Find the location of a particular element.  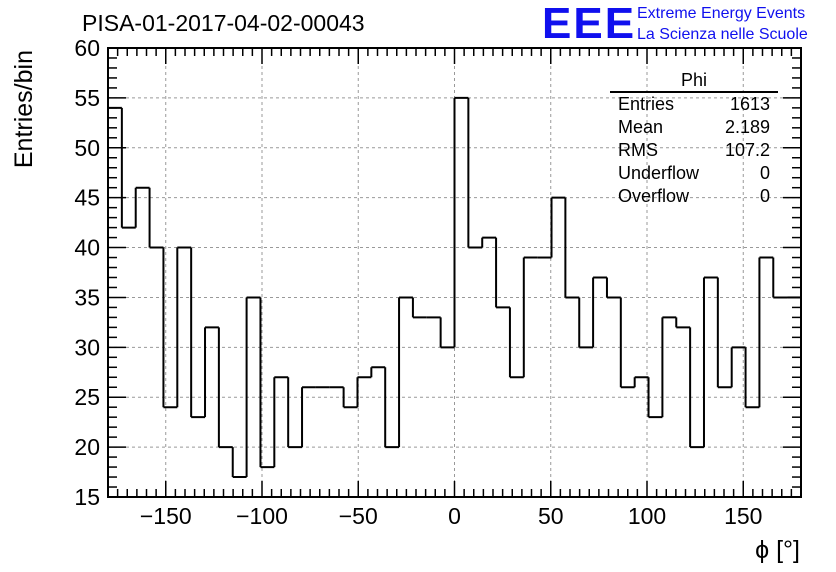

logo-line-1: Extreme Energy Events is located at coordinates (721, 13).